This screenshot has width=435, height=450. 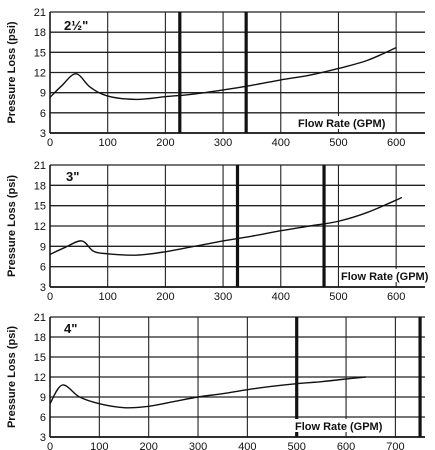 I want to click on chart-title: 4", so click(x=70, y=328).